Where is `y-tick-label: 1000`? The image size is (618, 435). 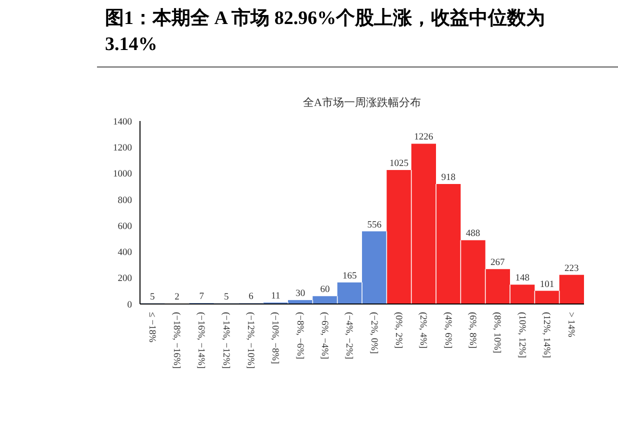 y-tick-label: 1000 is located at coordinates (122, 175).